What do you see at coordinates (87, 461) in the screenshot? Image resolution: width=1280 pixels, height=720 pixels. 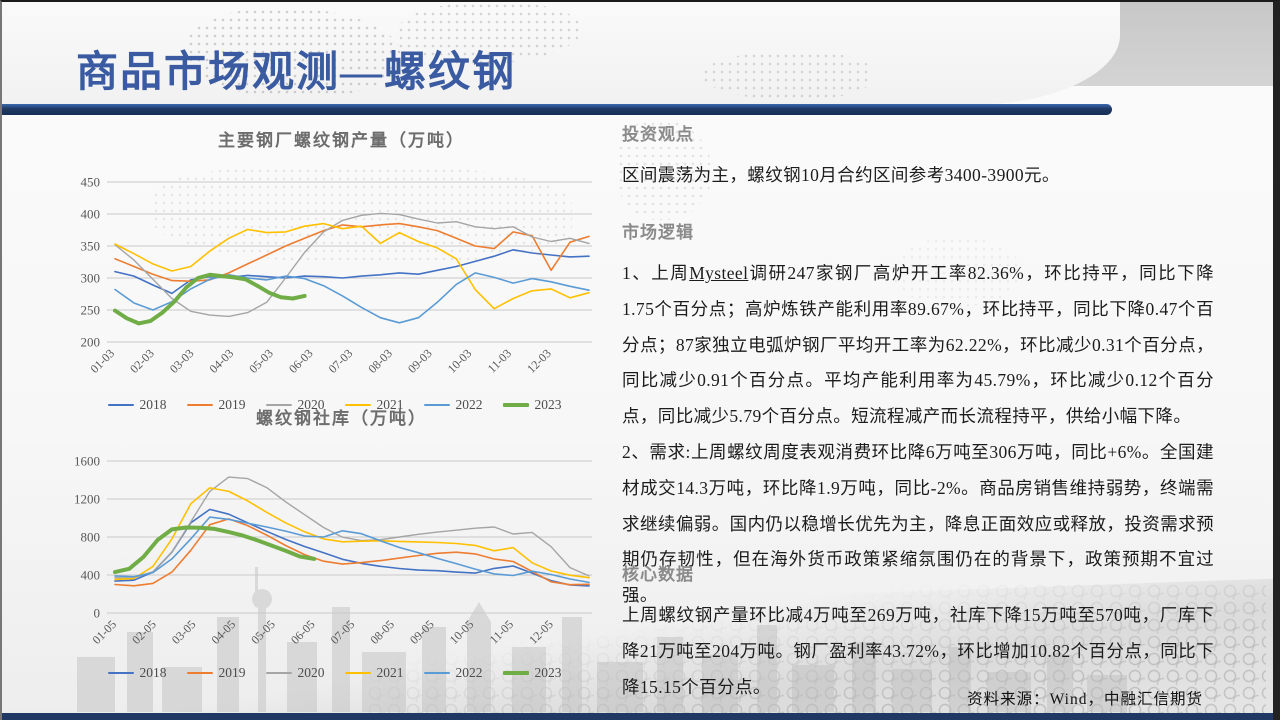 I see `svg-text: 1600` at bounding box center [87, 461].